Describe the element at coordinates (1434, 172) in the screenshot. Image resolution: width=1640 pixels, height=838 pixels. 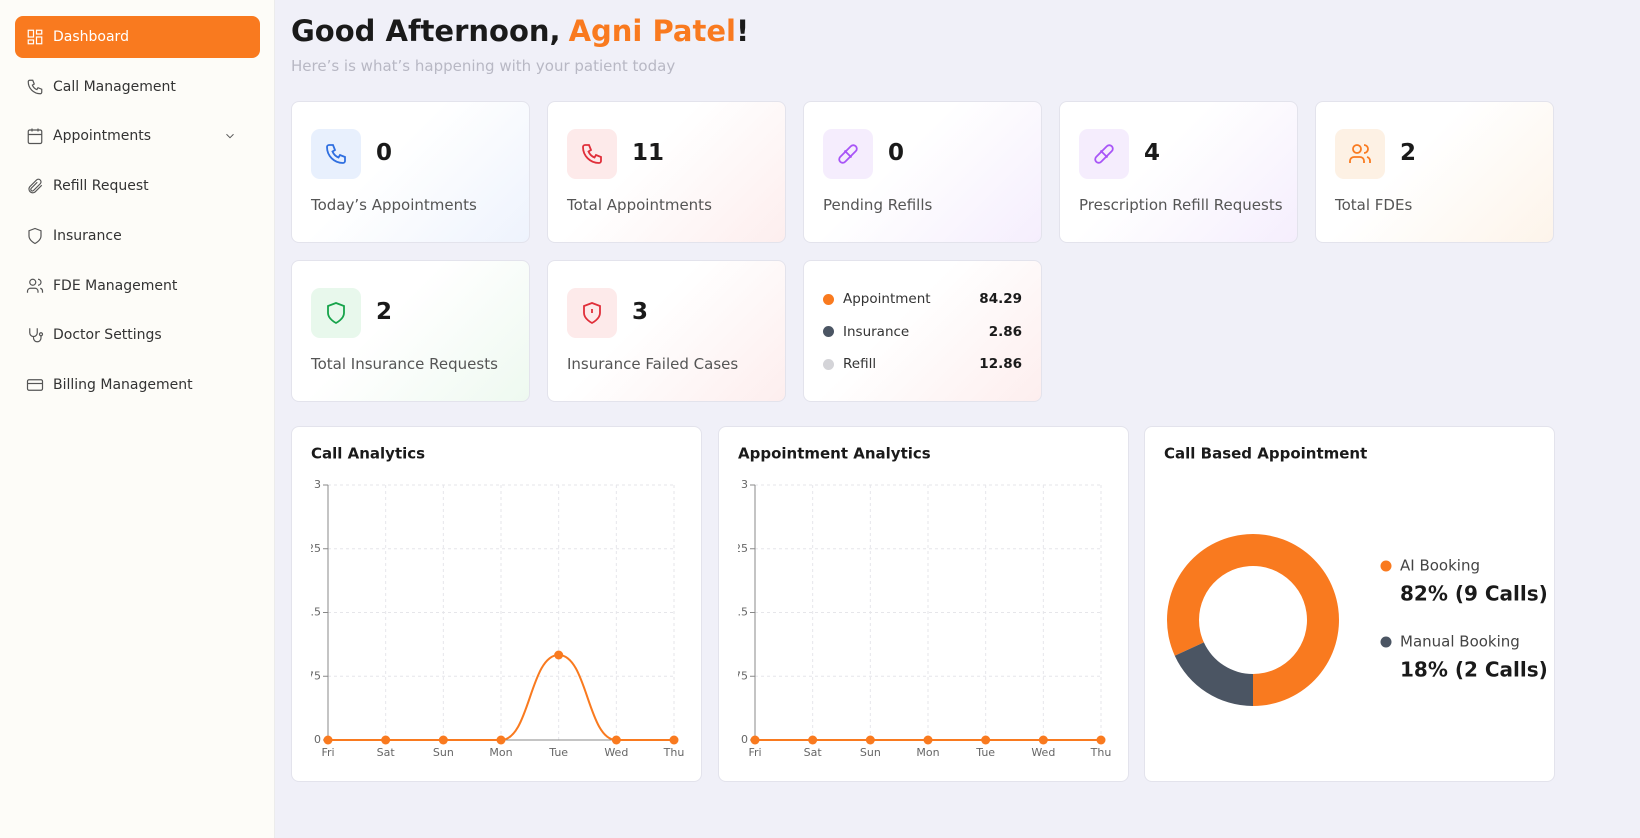
I see `stat-card: 2 Total FDEs` at that location.